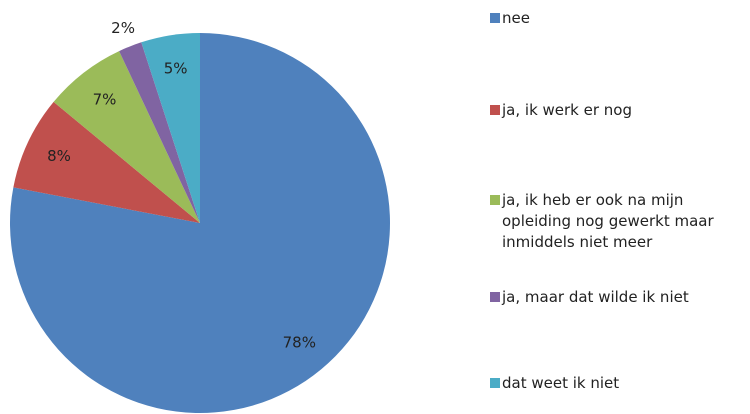  What do you see at coordinates (567, 110) in the screenshot?
I see `legend-label: ja, ik werk er nog` at bounding box center [567, 110].